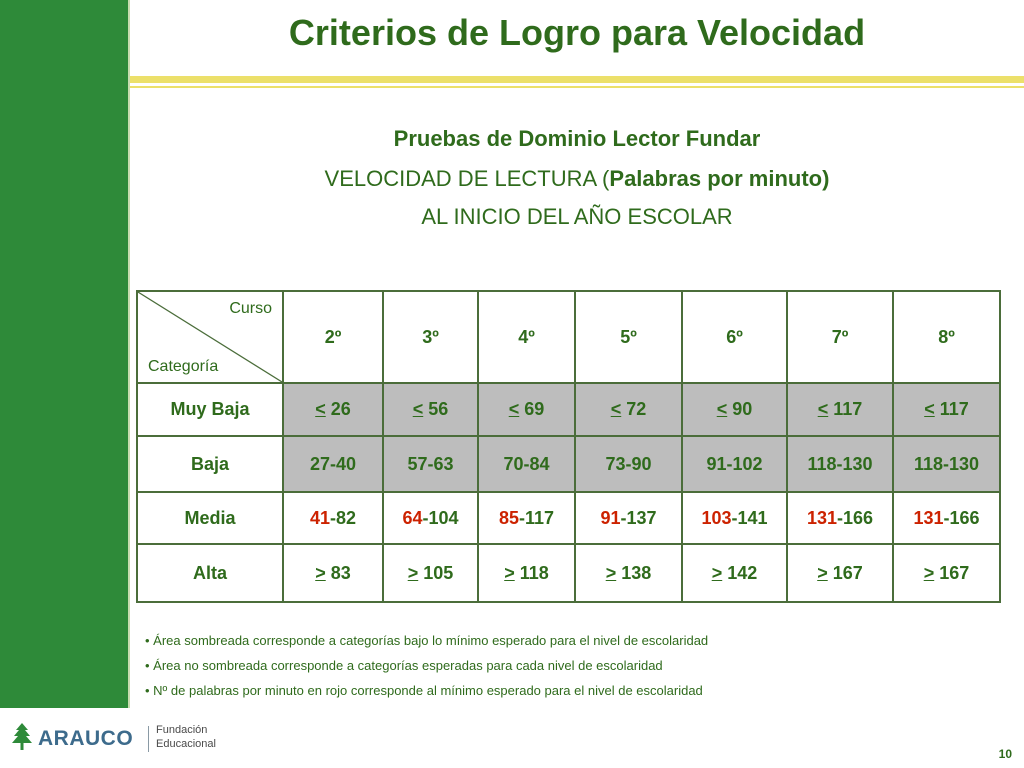 Image resolution: width=1024 pixels, height=768 pixels. I want to click on value-cell: > 105, so click(430, 573).